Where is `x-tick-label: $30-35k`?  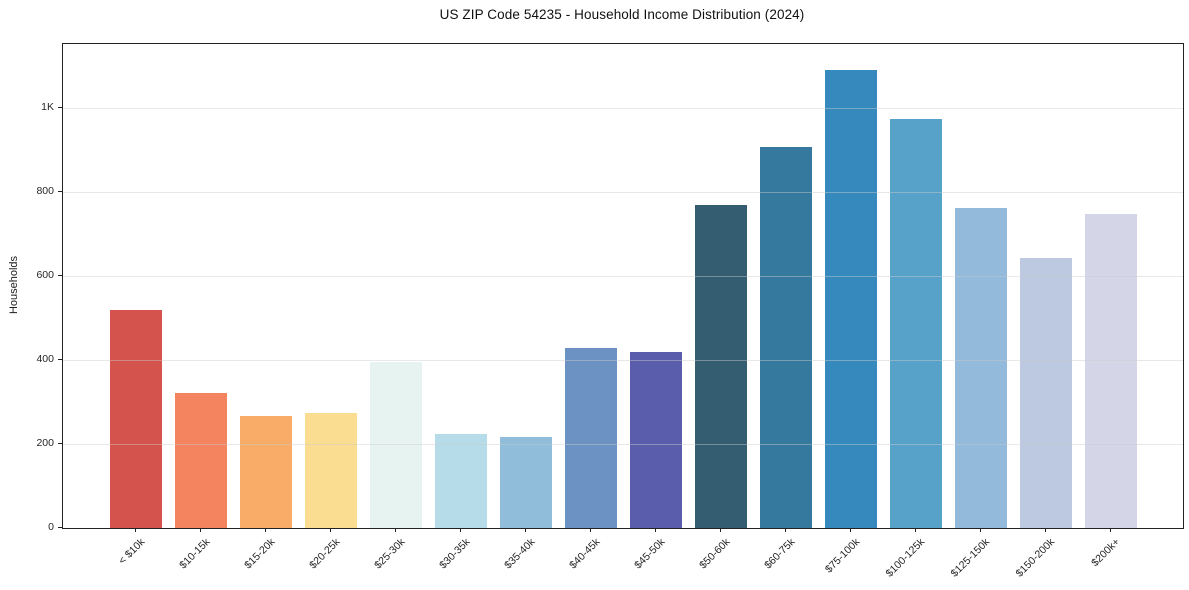
x-tick-label: $30-35k is located at coordinates (454, 554).